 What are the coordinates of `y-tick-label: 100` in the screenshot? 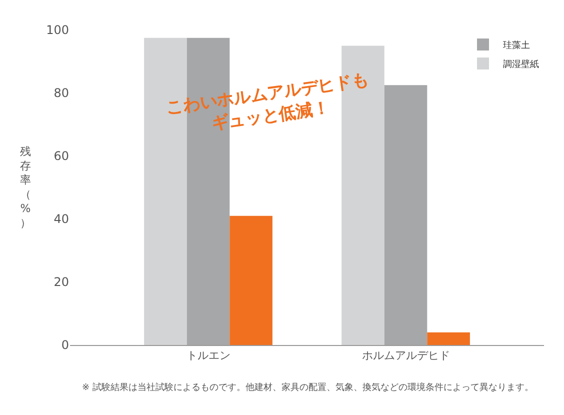 It's located at (57, 30).